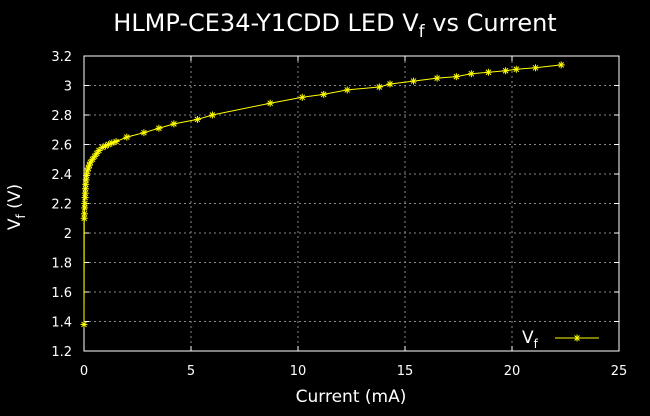  What do you see at coordinates (68, 87) in the screenshot?
I see `y-tick-label: 3` at bounding box center [68, 87].